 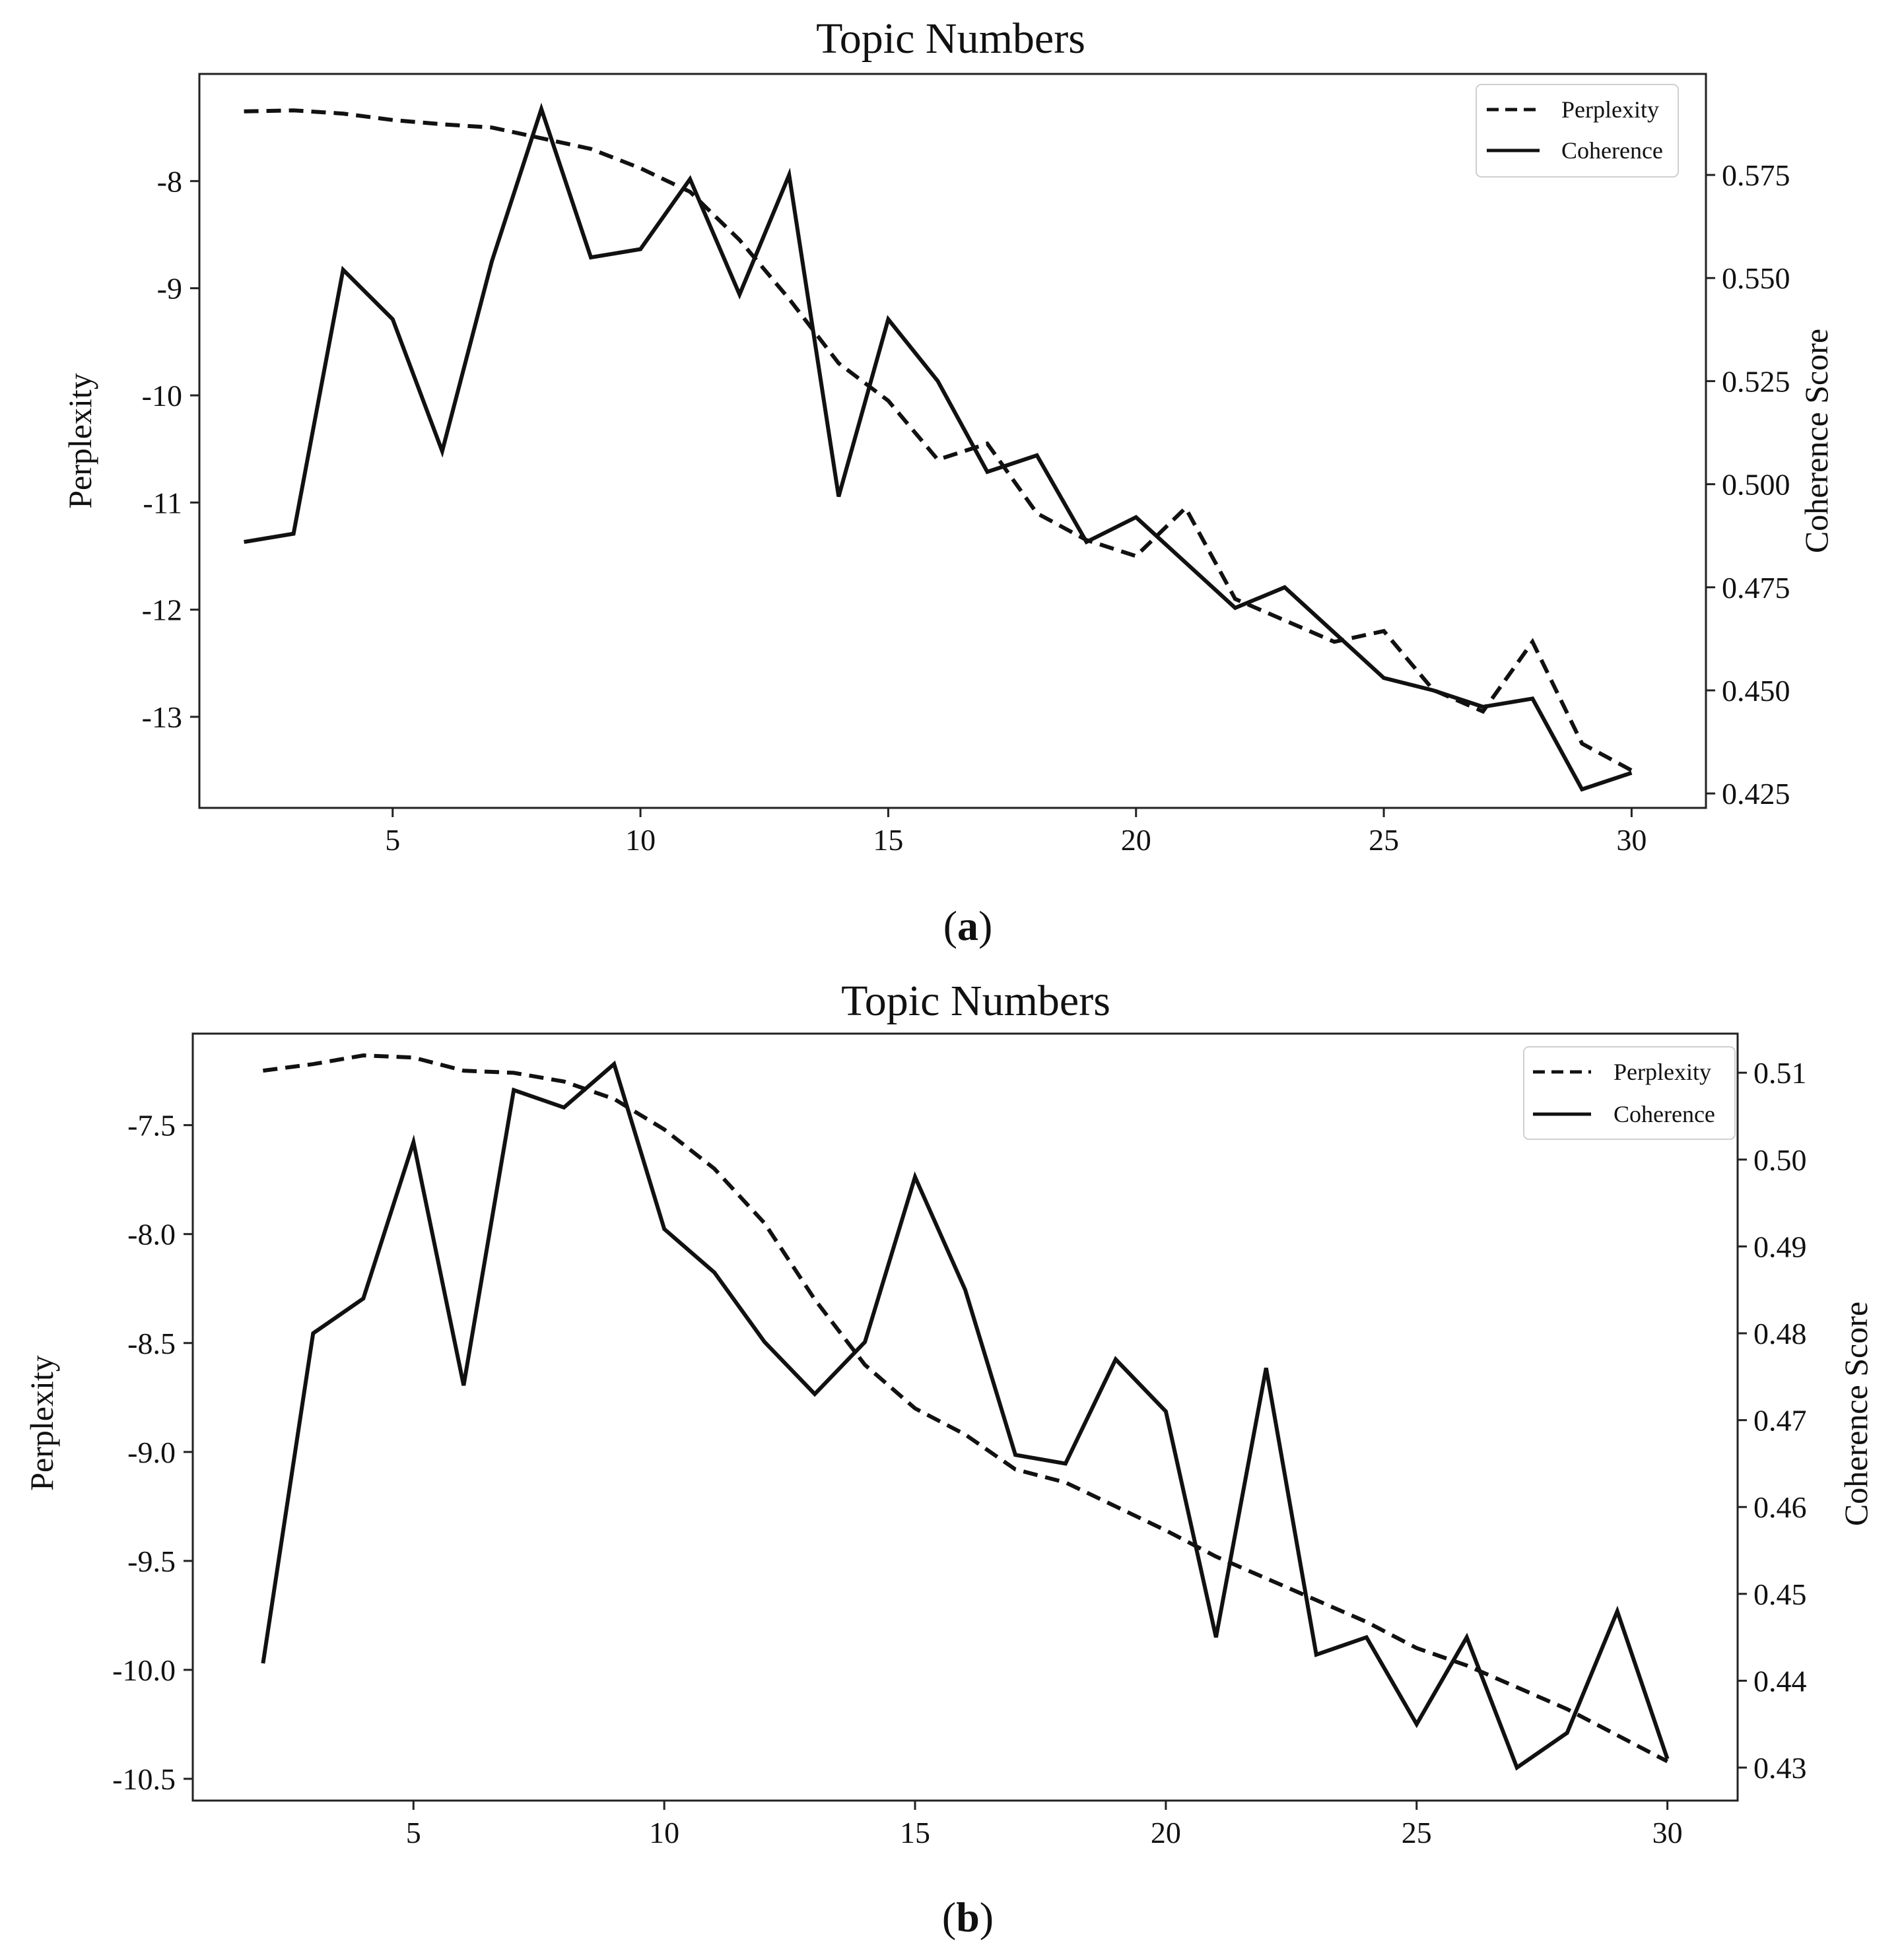 I want to click on chart-b-legend-coherence: Coherence, so click(x=1665, y=1114).